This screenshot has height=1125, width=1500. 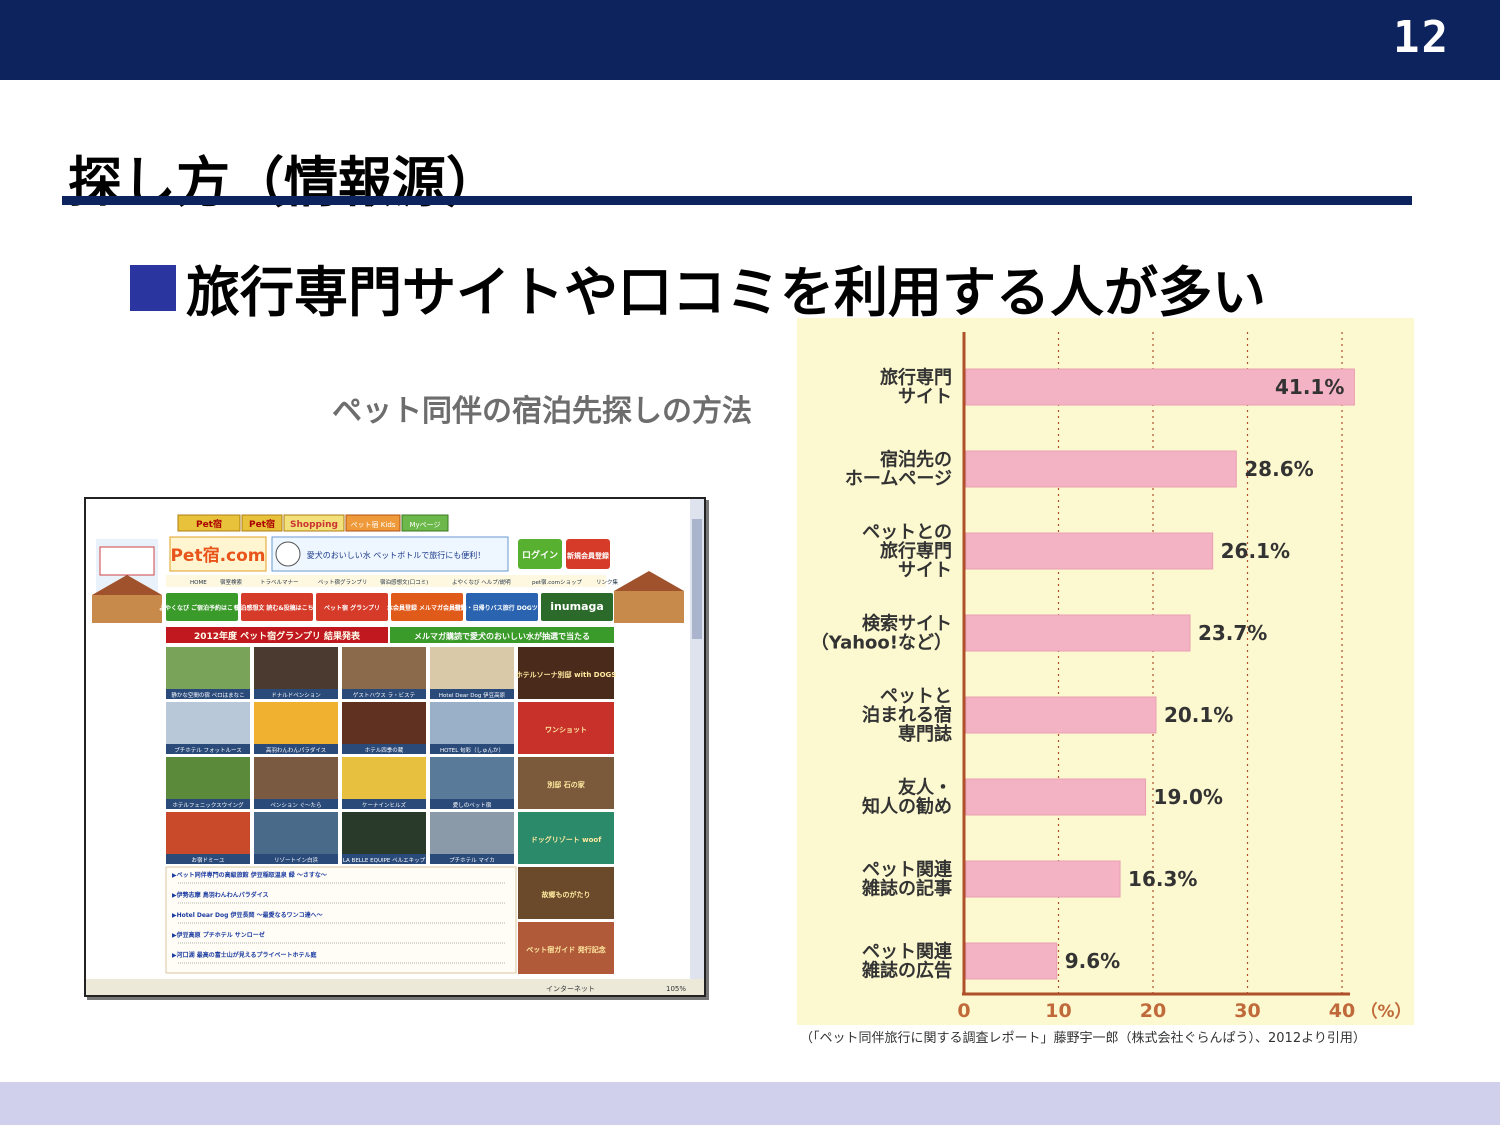 I want to click on x-tick-label: 20, so click(x=1153, y=1011).